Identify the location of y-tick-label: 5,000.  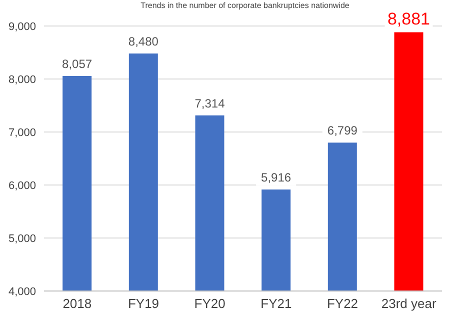
(22, 238).